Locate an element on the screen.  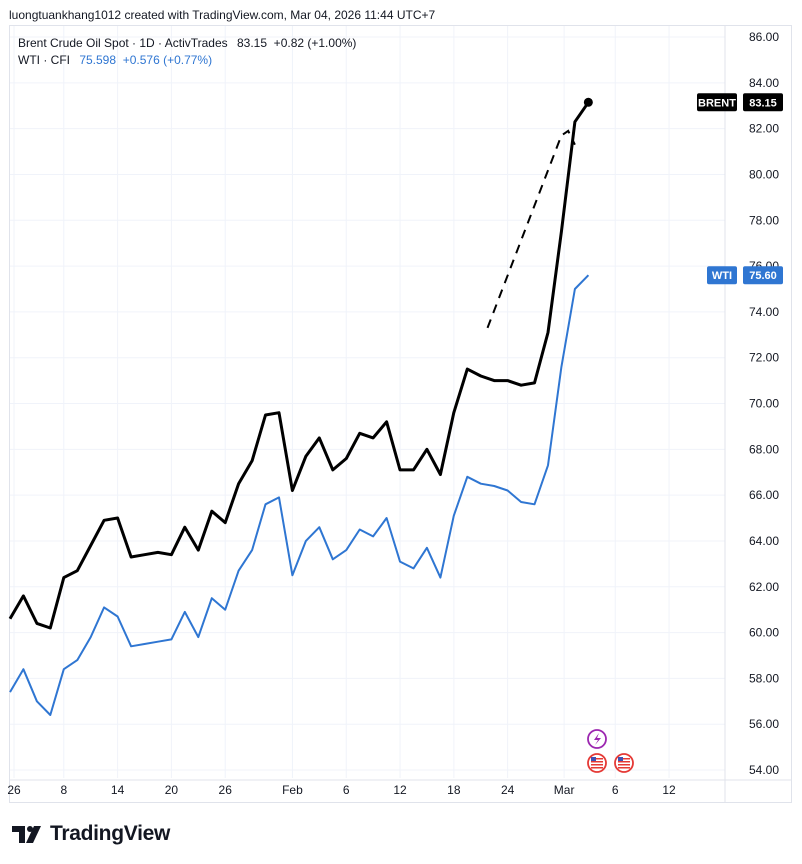
tradingview-logo-text: TradingView is located at coordinates (110, 833).